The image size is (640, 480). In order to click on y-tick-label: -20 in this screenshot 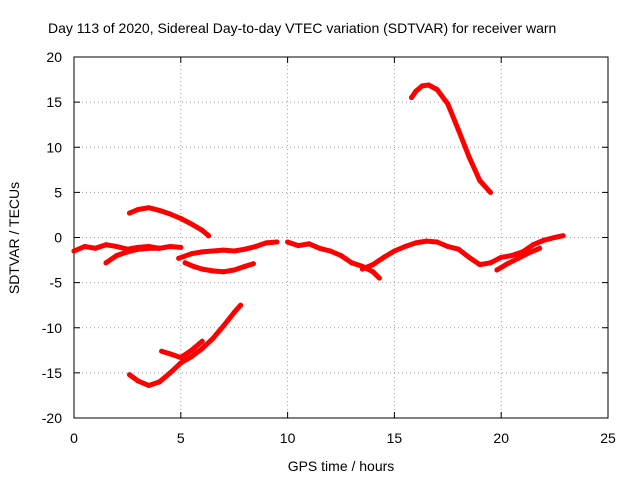, I will do `click(52, 418)`.